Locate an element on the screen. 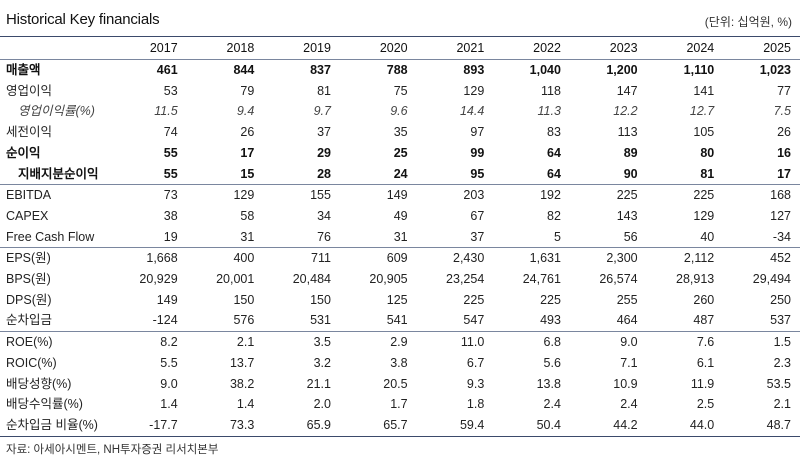 This screenshot has height=460, width=800. value-cell: 452 is located at coordinates (761, 258).